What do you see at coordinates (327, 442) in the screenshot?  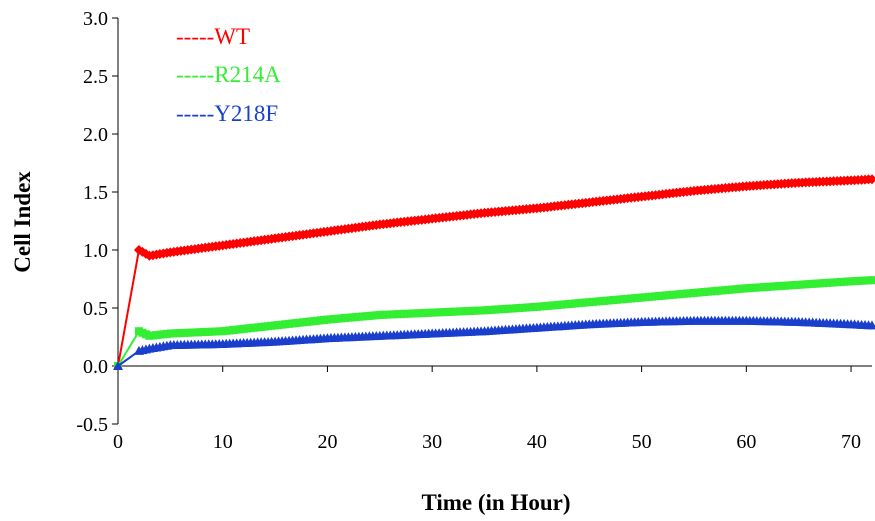 I see `x-tick-label: 20` at bounding box center [327, 442].